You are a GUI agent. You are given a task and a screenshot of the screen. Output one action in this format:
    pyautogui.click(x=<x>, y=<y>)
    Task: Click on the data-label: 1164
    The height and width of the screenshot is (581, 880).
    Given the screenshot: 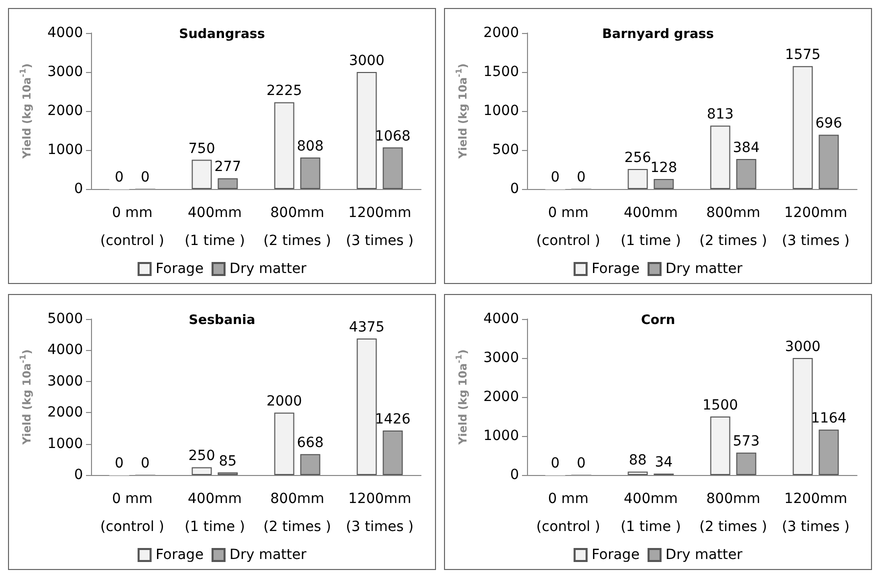 What is the action you would take?
    pyautogui.click(x=828, y=418)
    